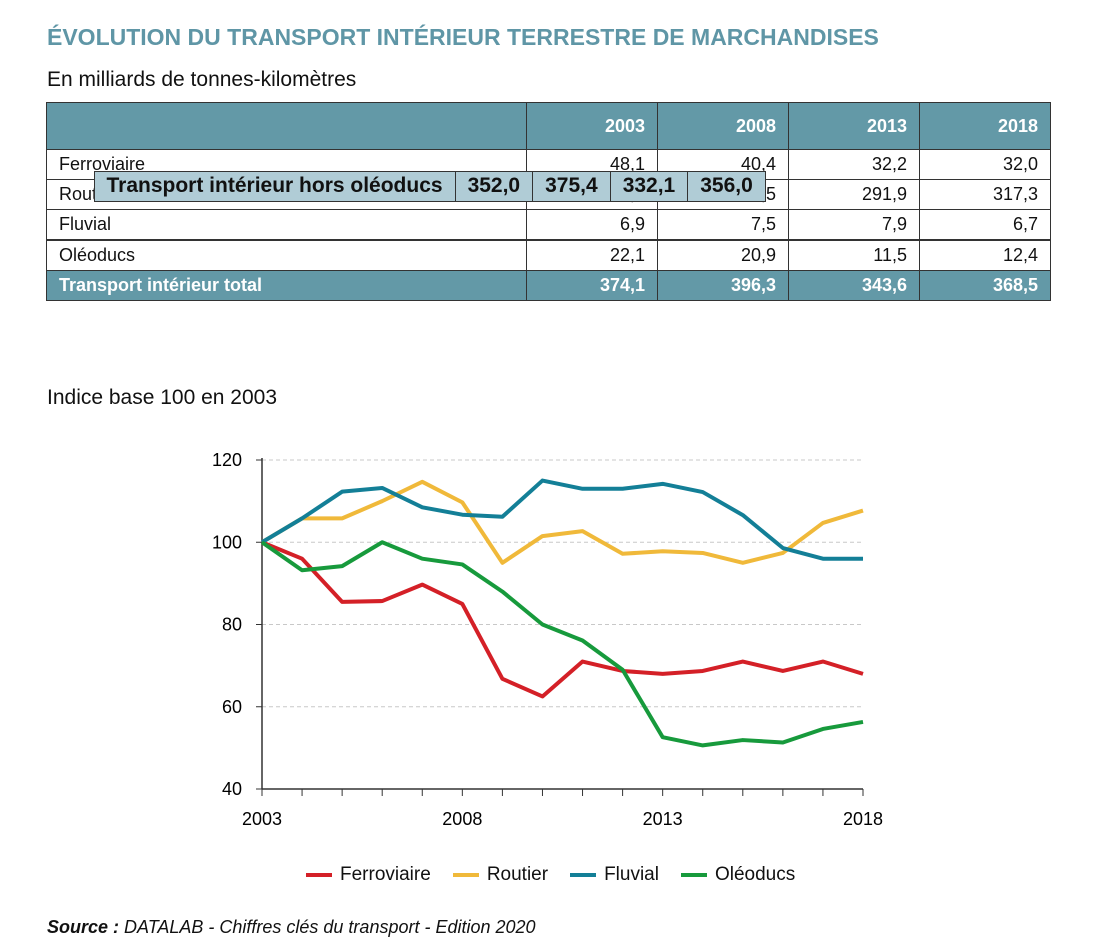  Describe the element at coordinates (854, 126) in the screenshot. I see `column-header: 2013` at that location.